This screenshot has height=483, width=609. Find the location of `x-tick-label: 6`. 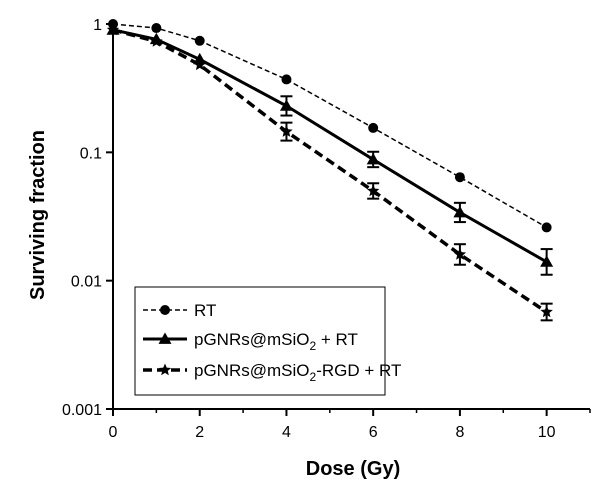

x-tick-label: 6 is located at coordinates (373, 432).